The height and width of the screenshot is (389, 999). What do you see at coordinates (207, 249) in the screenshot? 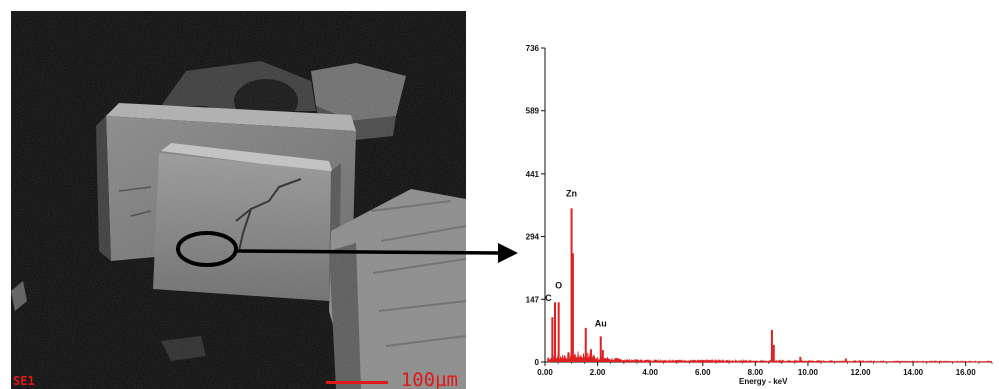
I see `analysis-region-marker` at bounding box center [207, 249].